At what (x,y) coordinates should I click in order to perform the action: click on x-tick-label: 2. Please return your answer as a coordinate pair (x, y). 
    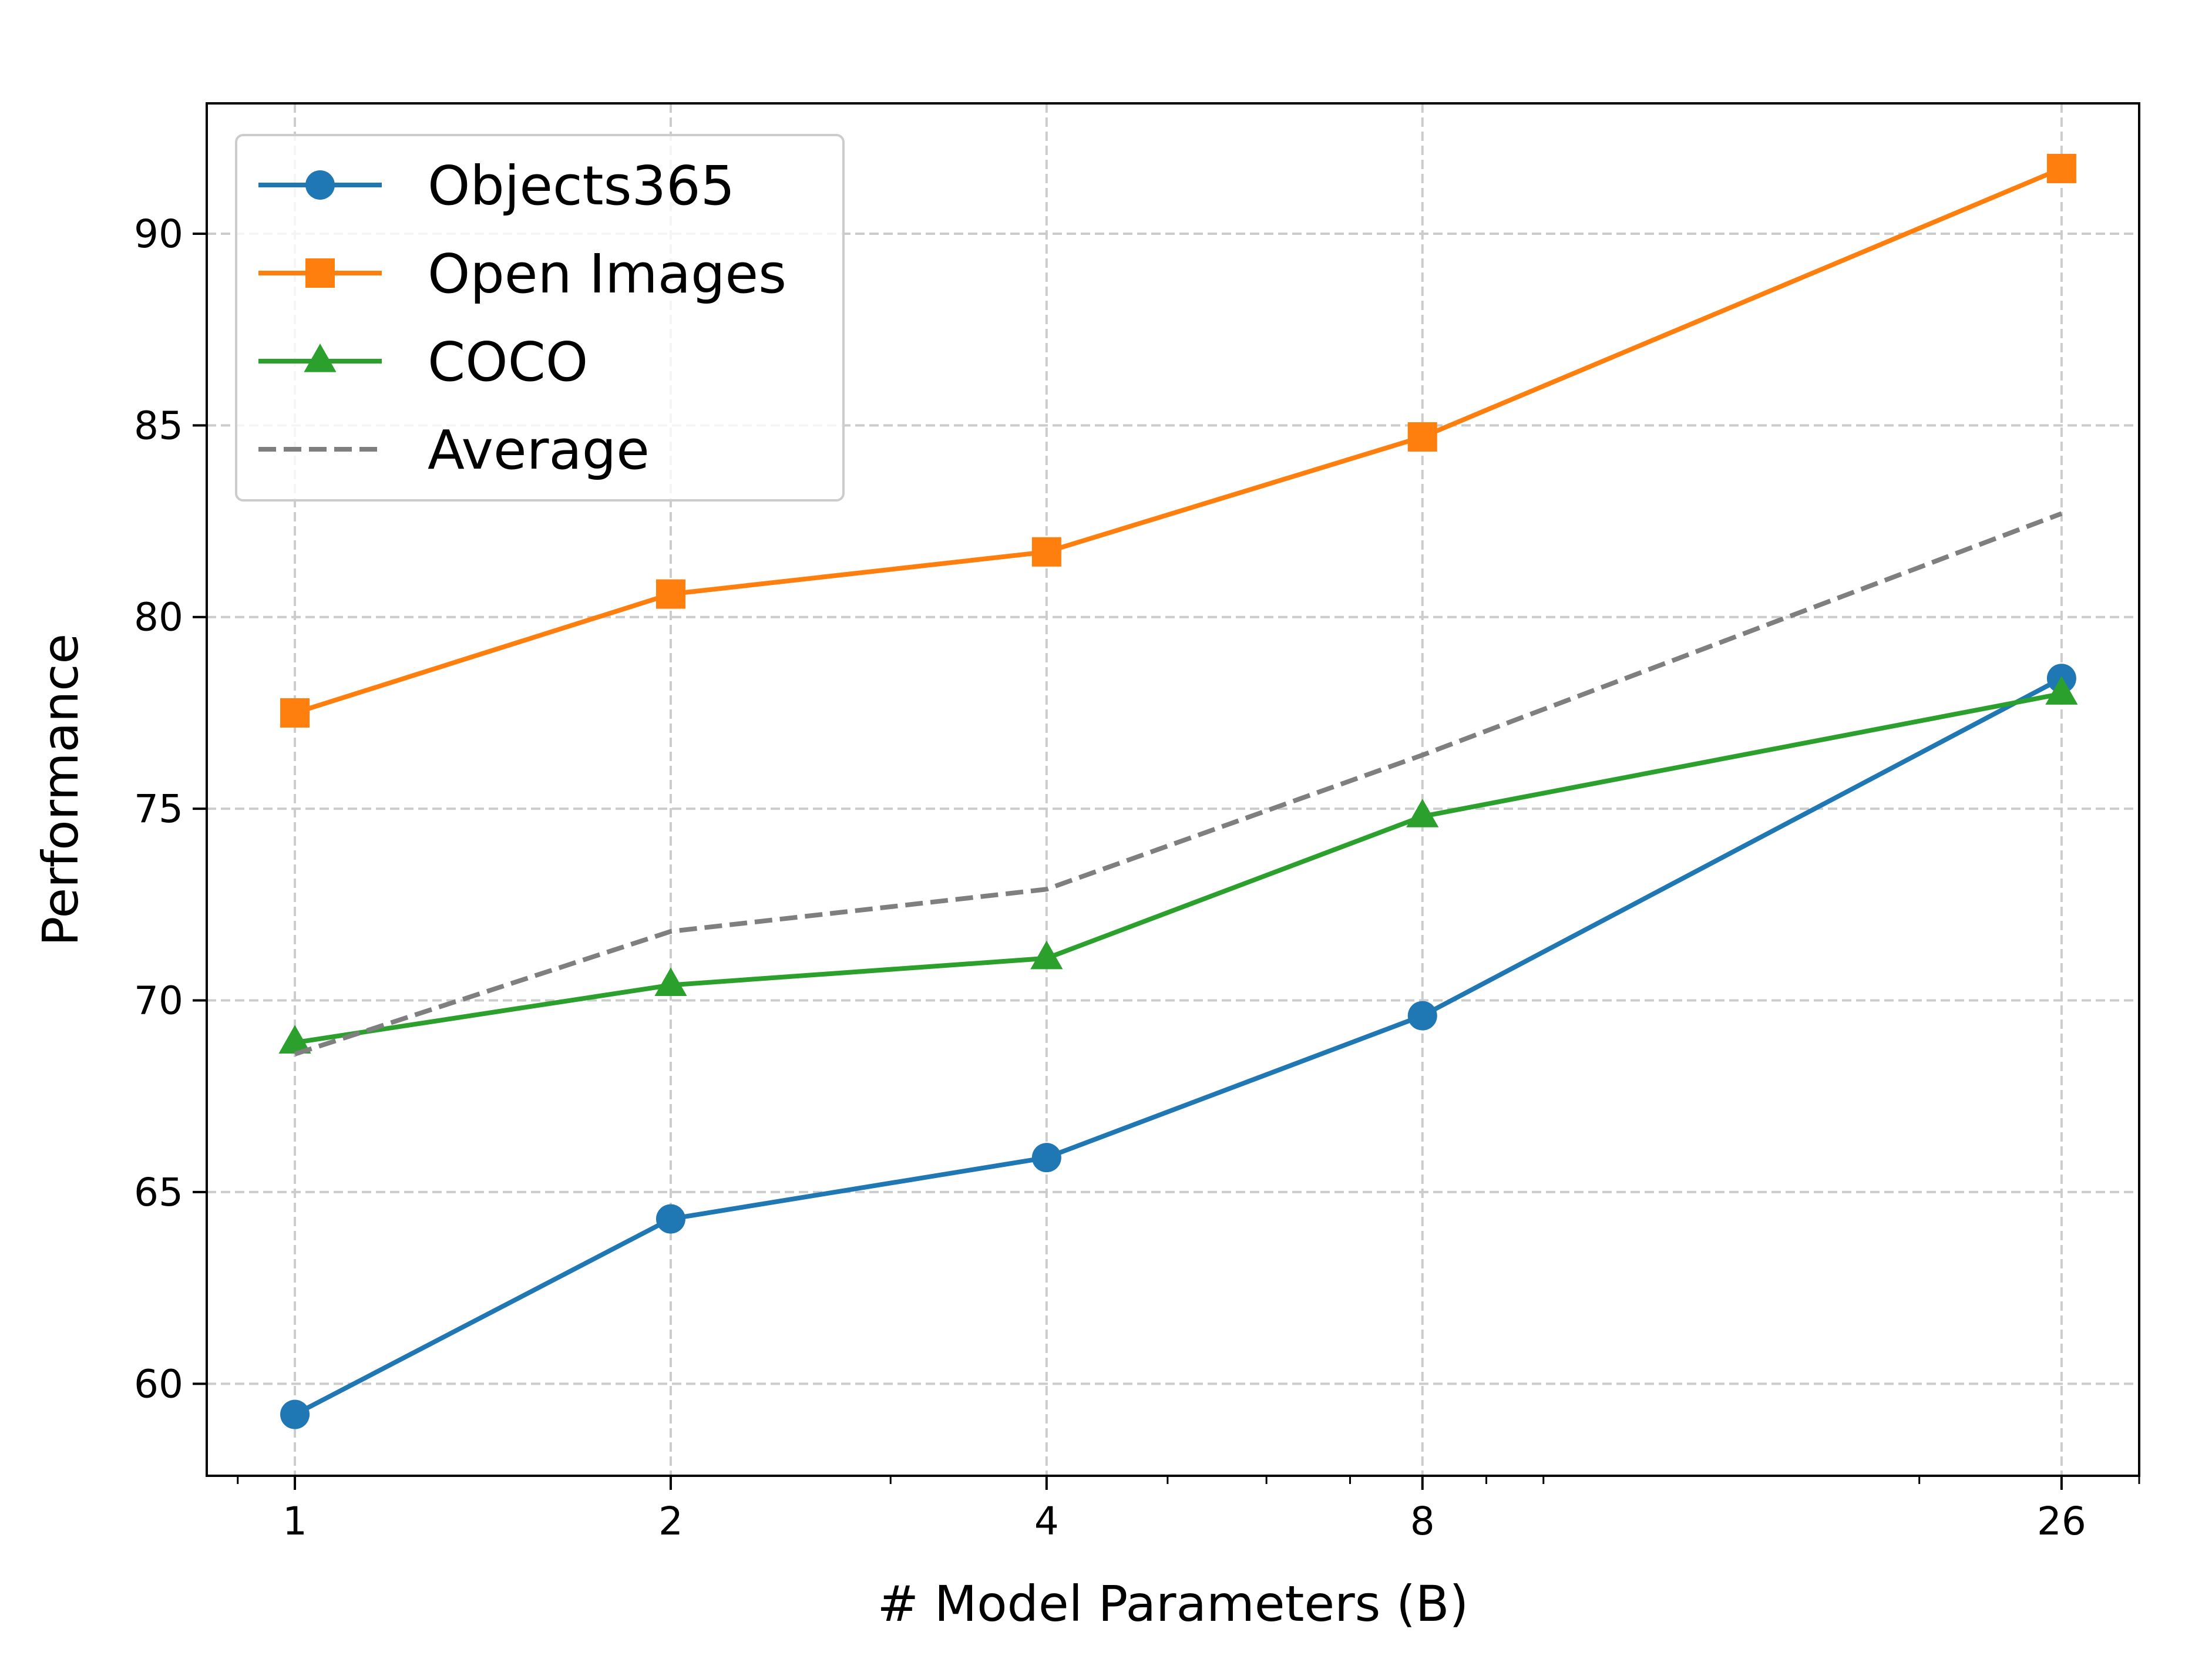
    Looking at the image, I should click on (670, 1521).